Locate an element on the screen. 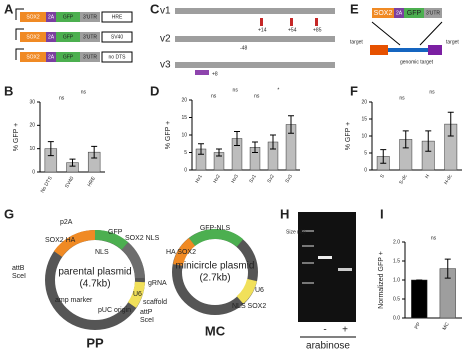  panel-label: G is located at coordinates (9, 213).